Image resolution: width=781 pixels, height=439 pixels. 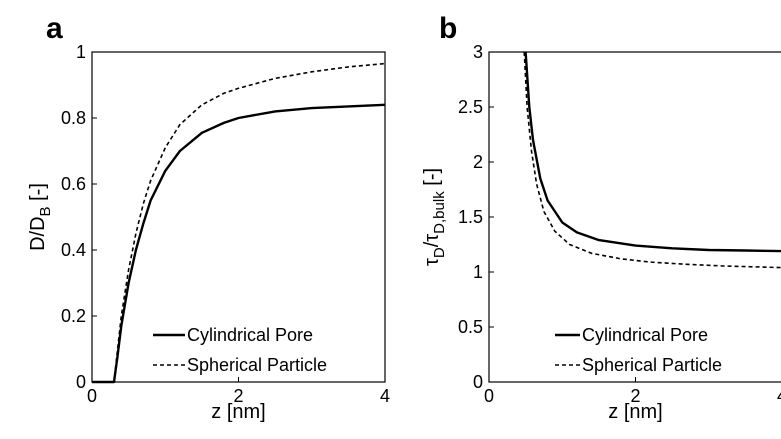 What do you see at coordinates (250, 335) in the screenshot?
I see `panel-a-legend-label-cylindrical: Cylindrical Pore` at bounding box center [250, 335].